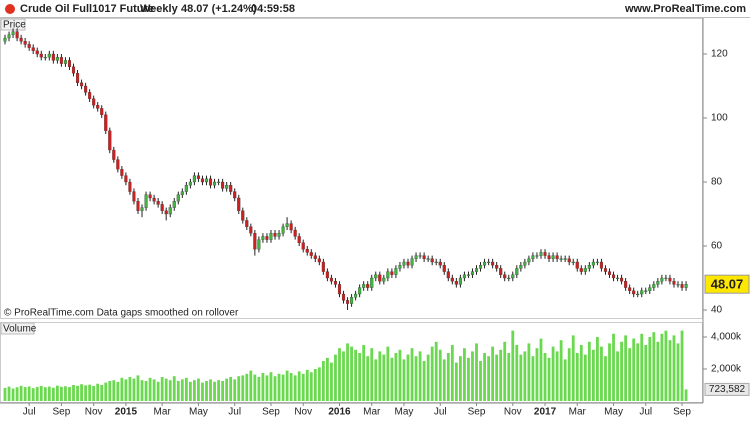 The width and height of the screenshot is (750, 421). What do you see at coordinates (20, 329) in the screenshot?
I see `volume-label: Volume` at bounding box center [20, 329].